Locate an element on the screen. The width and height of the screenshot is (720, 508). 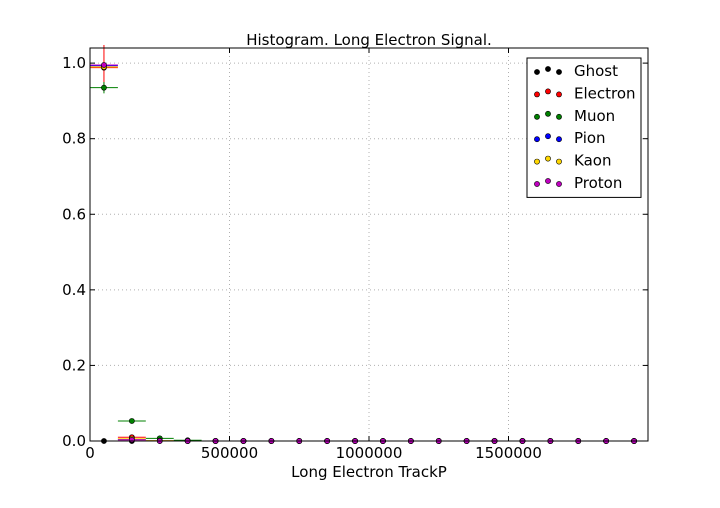
legend-entry-ghost: Ghost is located at coordinates (576, 71).